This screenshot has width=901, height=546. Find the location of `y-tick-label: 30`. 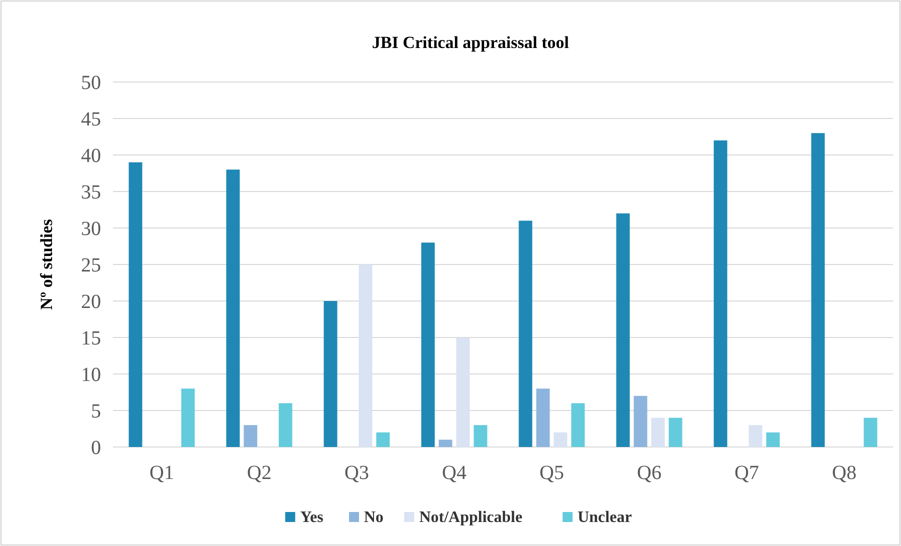

y-tick-label: 30 is located at coordinates (91, 229).